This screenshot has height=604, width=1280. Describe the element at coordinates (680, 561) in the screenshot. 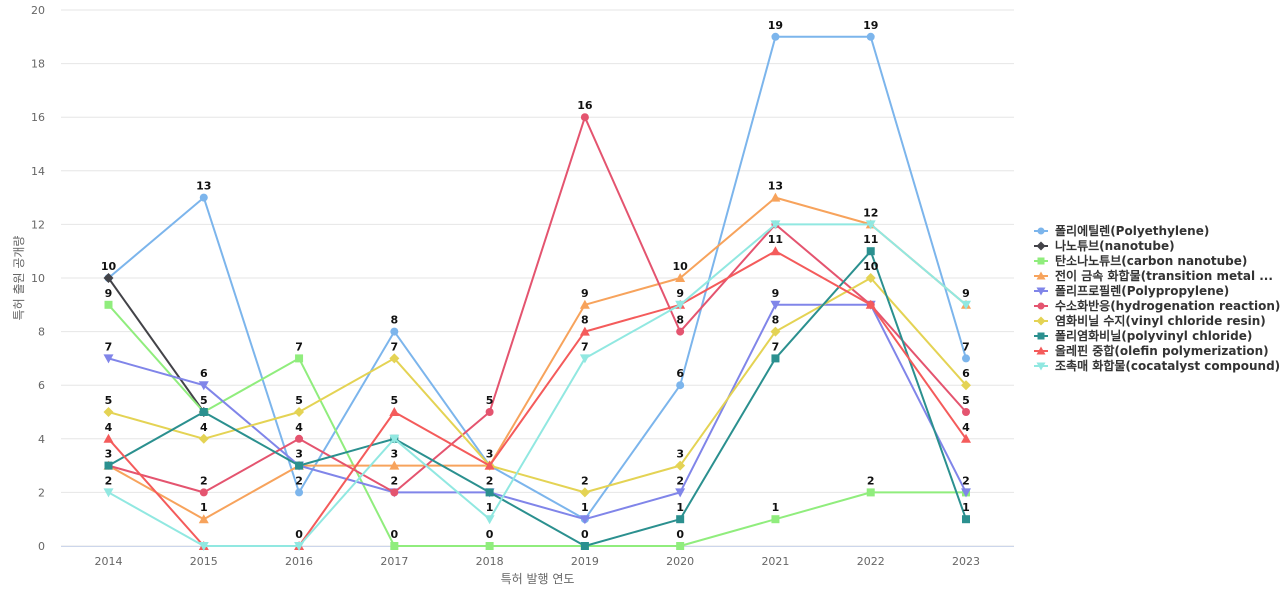

I see `x-tick-label: 2020` at that location.